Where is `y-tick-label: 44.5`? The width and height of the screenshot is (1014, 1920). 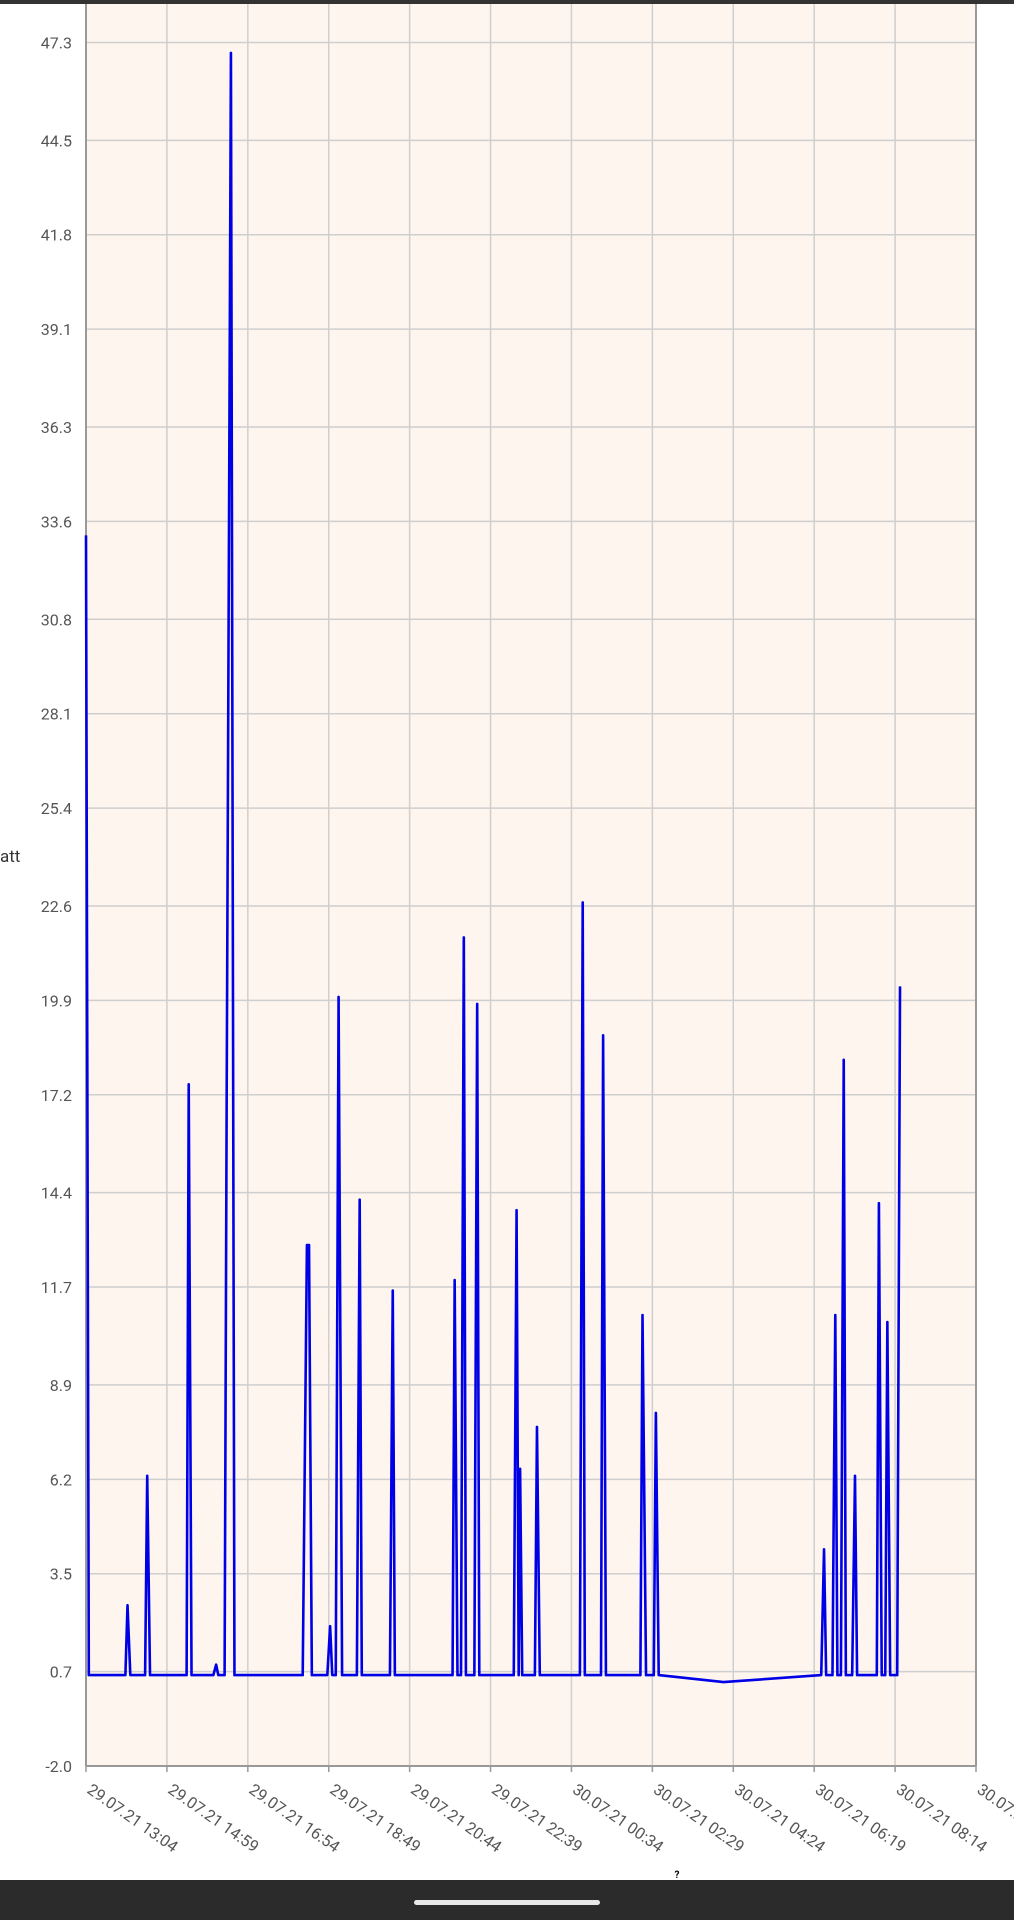
y-tick-label: 44.5 is located at coordinates (56, 140).